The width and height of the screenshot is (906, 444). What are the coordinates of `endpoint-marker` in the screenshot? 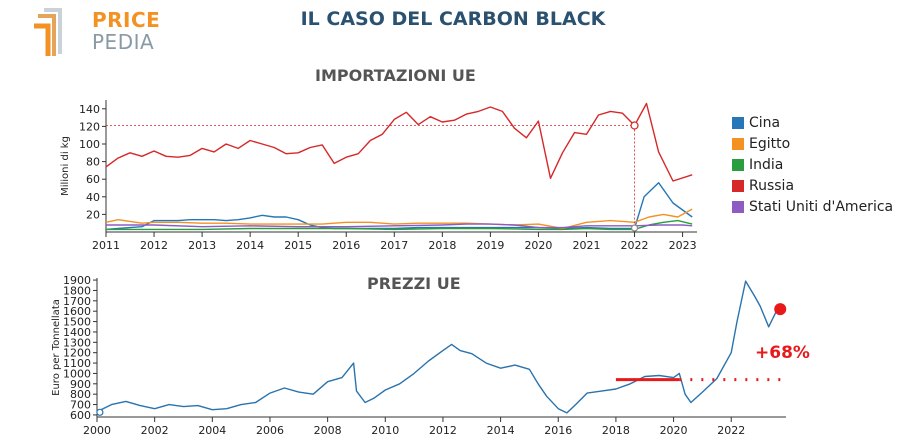 It's located at (780, 309).